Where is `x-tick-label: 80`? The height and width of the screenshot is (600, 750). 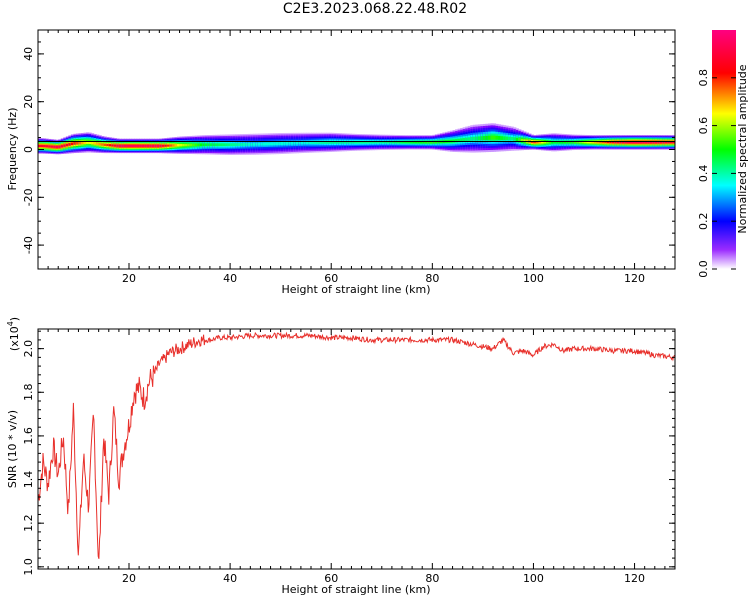
x-tick-label: 80 is located at coordinates (432, 278).